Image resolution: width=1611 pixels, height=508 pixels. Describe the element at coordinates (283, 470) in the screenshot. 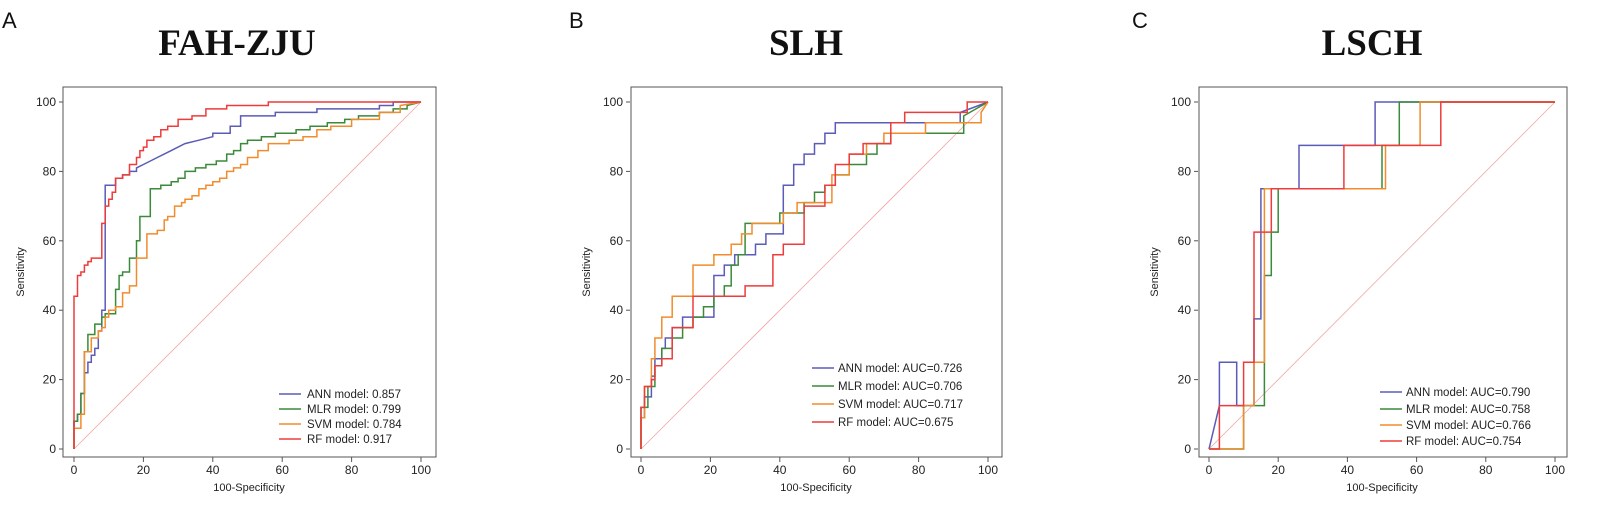

I see `x-tick-label-a-3: 60` at that location.